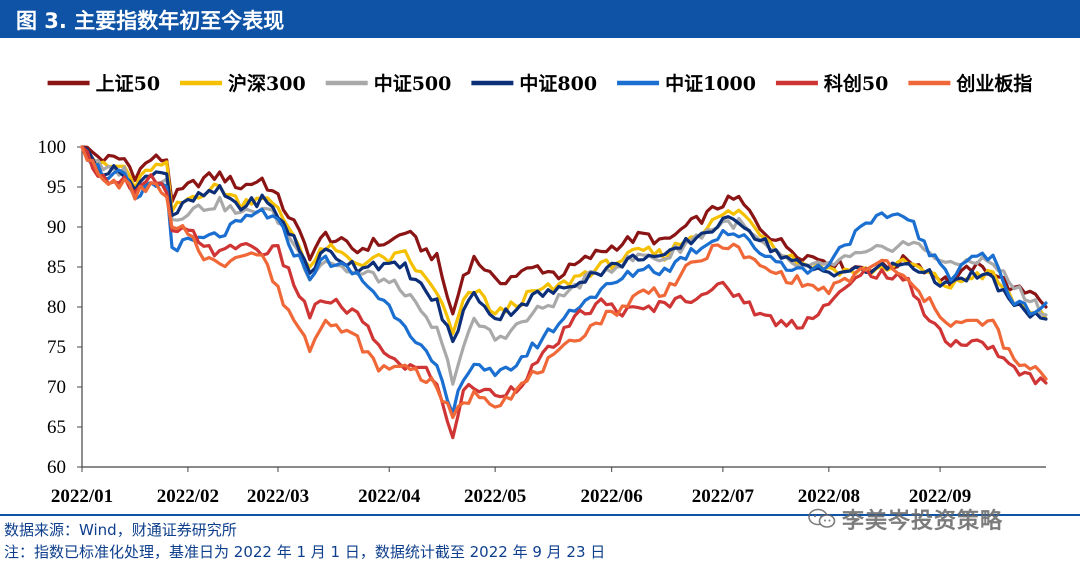 The image size is (1080, 563). Describe the element at coordinates (188, 496) in the screenshot. I see `x-tick-label: 2022/02` at that location.